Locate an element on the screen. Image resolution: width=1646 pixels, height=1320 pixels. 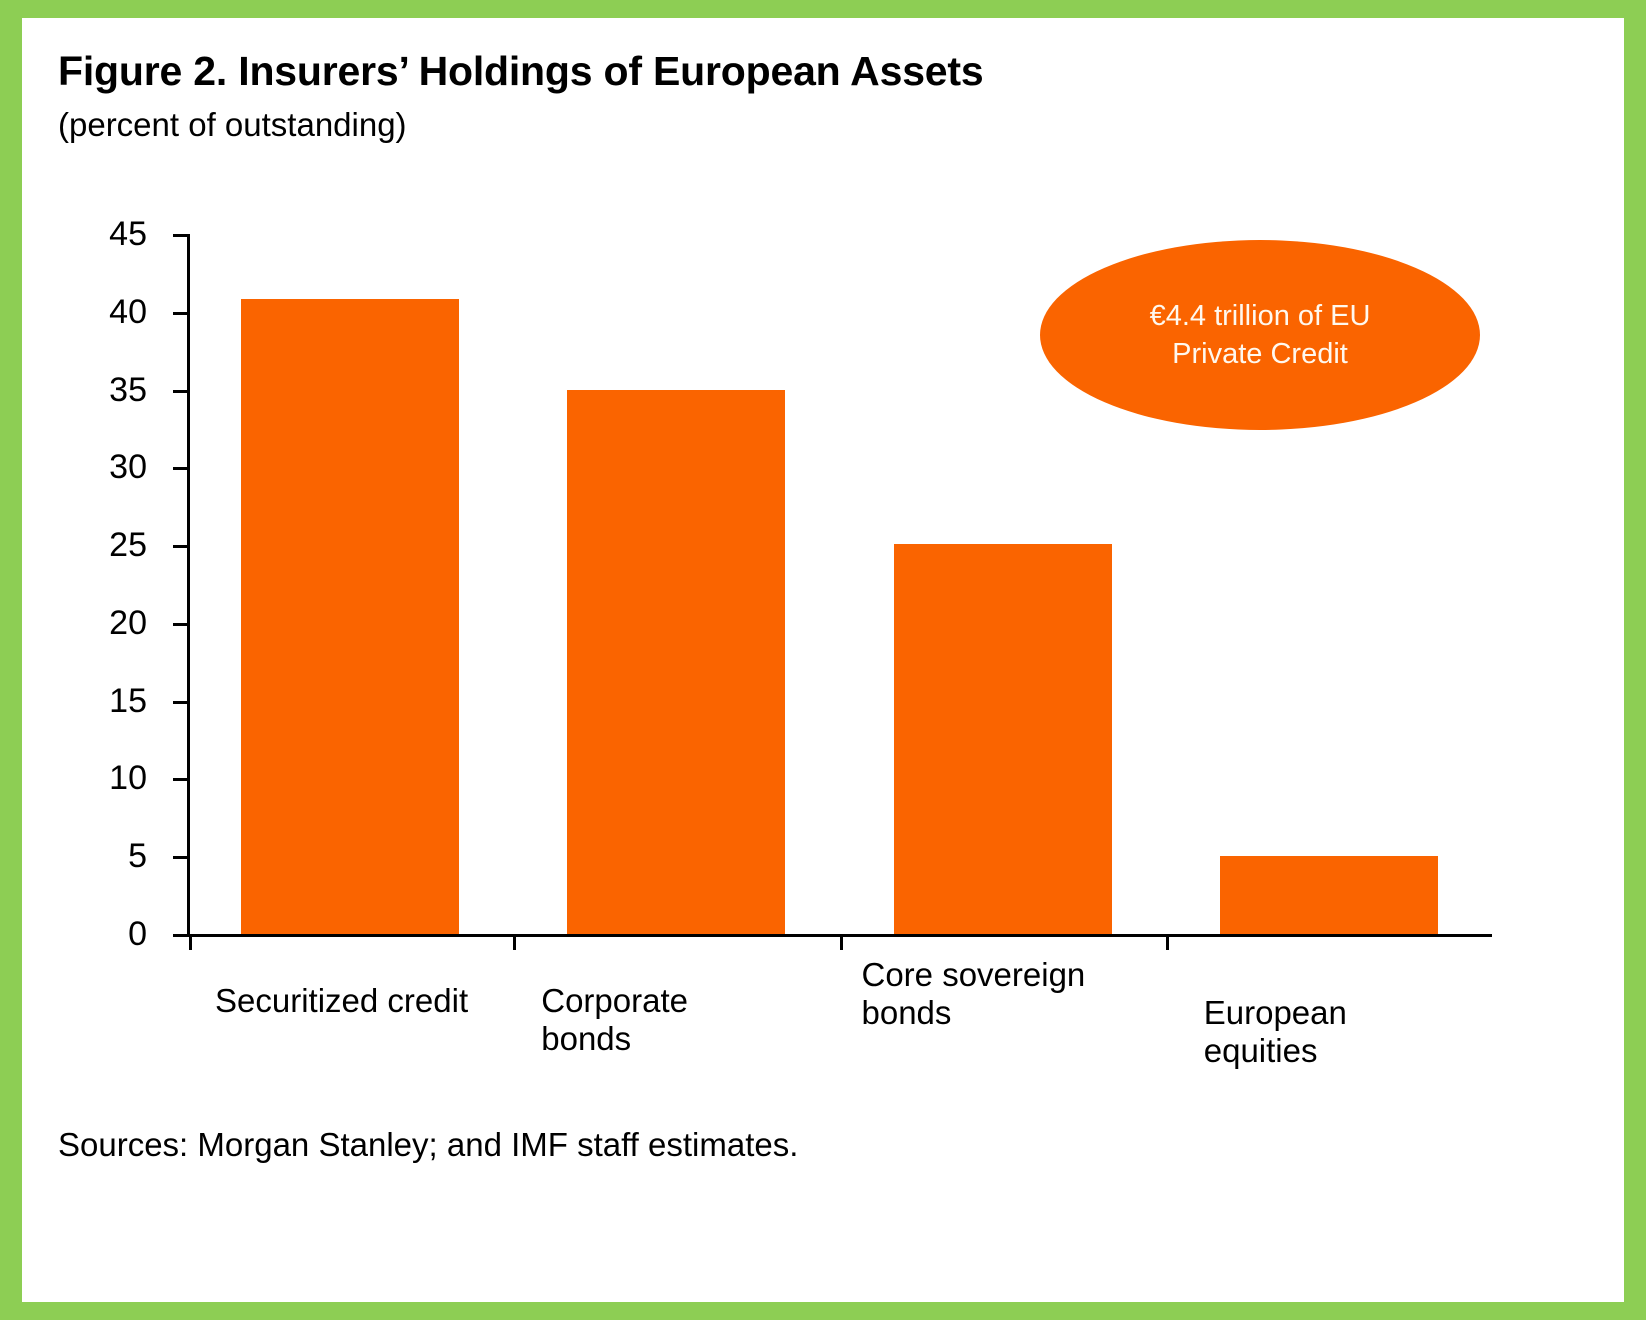
x-axis-category-label: Corporate bonds is located at coordinates (614, 1020).